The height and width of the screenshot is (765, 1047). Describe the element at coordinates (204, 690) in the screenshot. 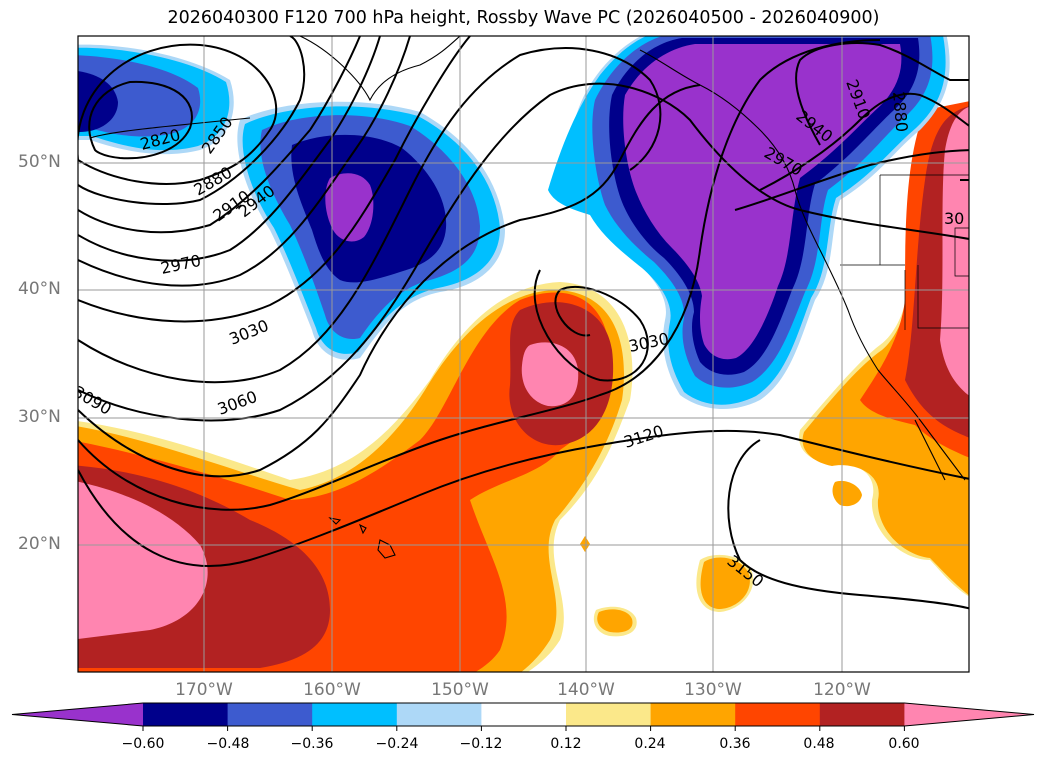

I see `lon-label: 170°W` at that location.